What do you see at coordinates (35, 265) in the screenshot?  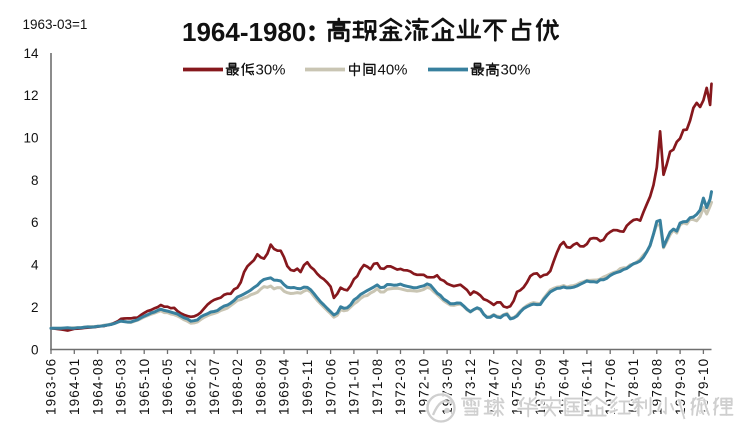 I see `svg-text: 4` at bounding box center [35, 265].